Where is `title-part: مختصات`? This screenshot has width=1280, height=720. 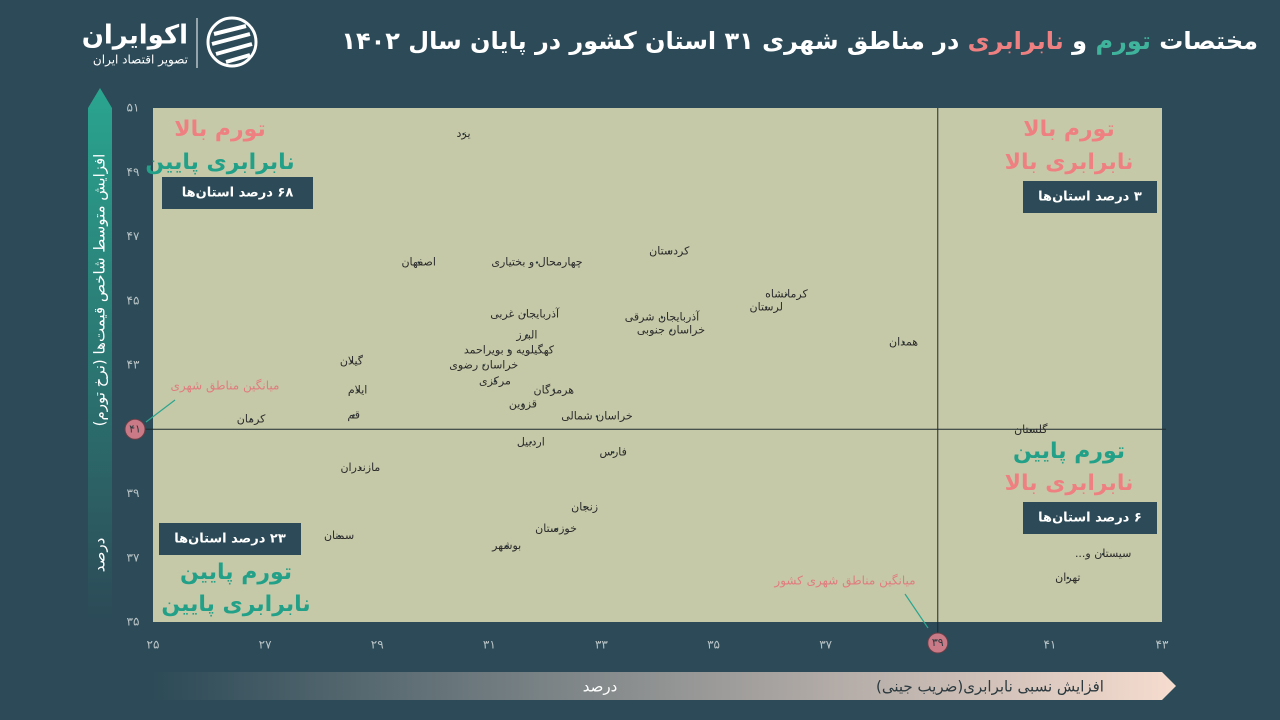
title-part: مختصات is located at coordinates (1208, 41).